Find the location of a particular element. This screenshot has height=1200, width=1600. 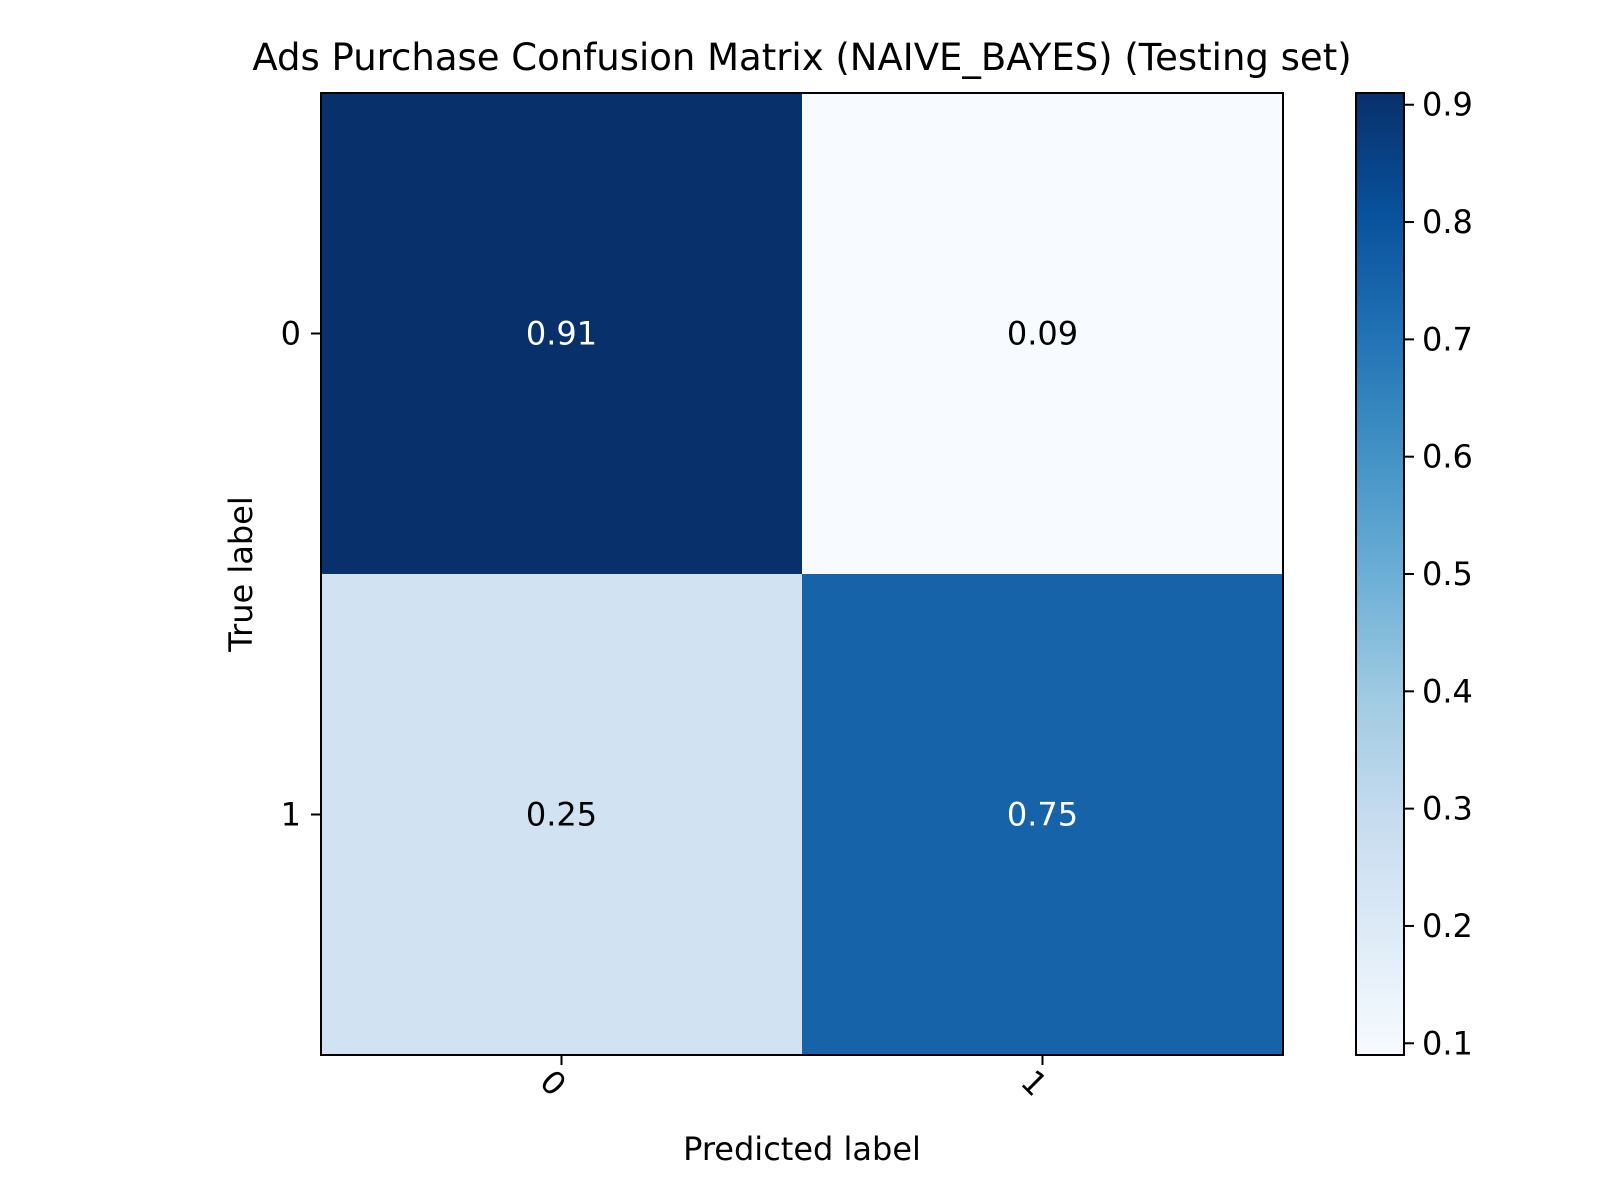

y-axis-ticks: 01 is located at coordinates (301, 574).